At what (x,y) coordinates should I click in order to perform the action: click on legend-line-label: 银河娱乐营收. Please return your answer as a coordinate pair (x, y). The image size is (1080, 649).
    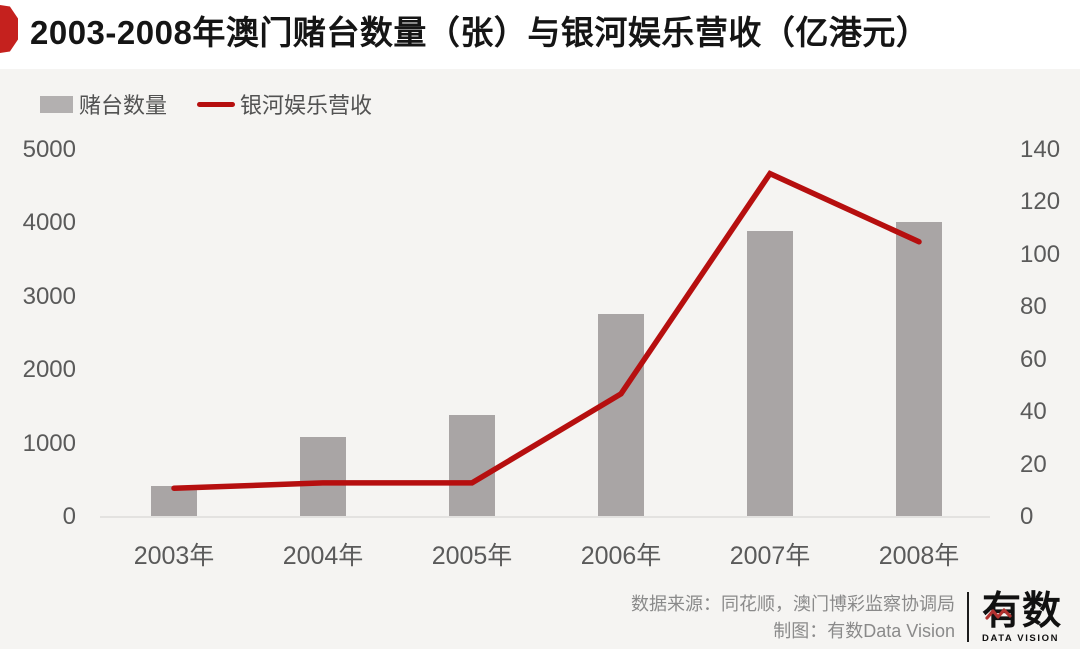
    Looking at the image, I should click on (306, 105).